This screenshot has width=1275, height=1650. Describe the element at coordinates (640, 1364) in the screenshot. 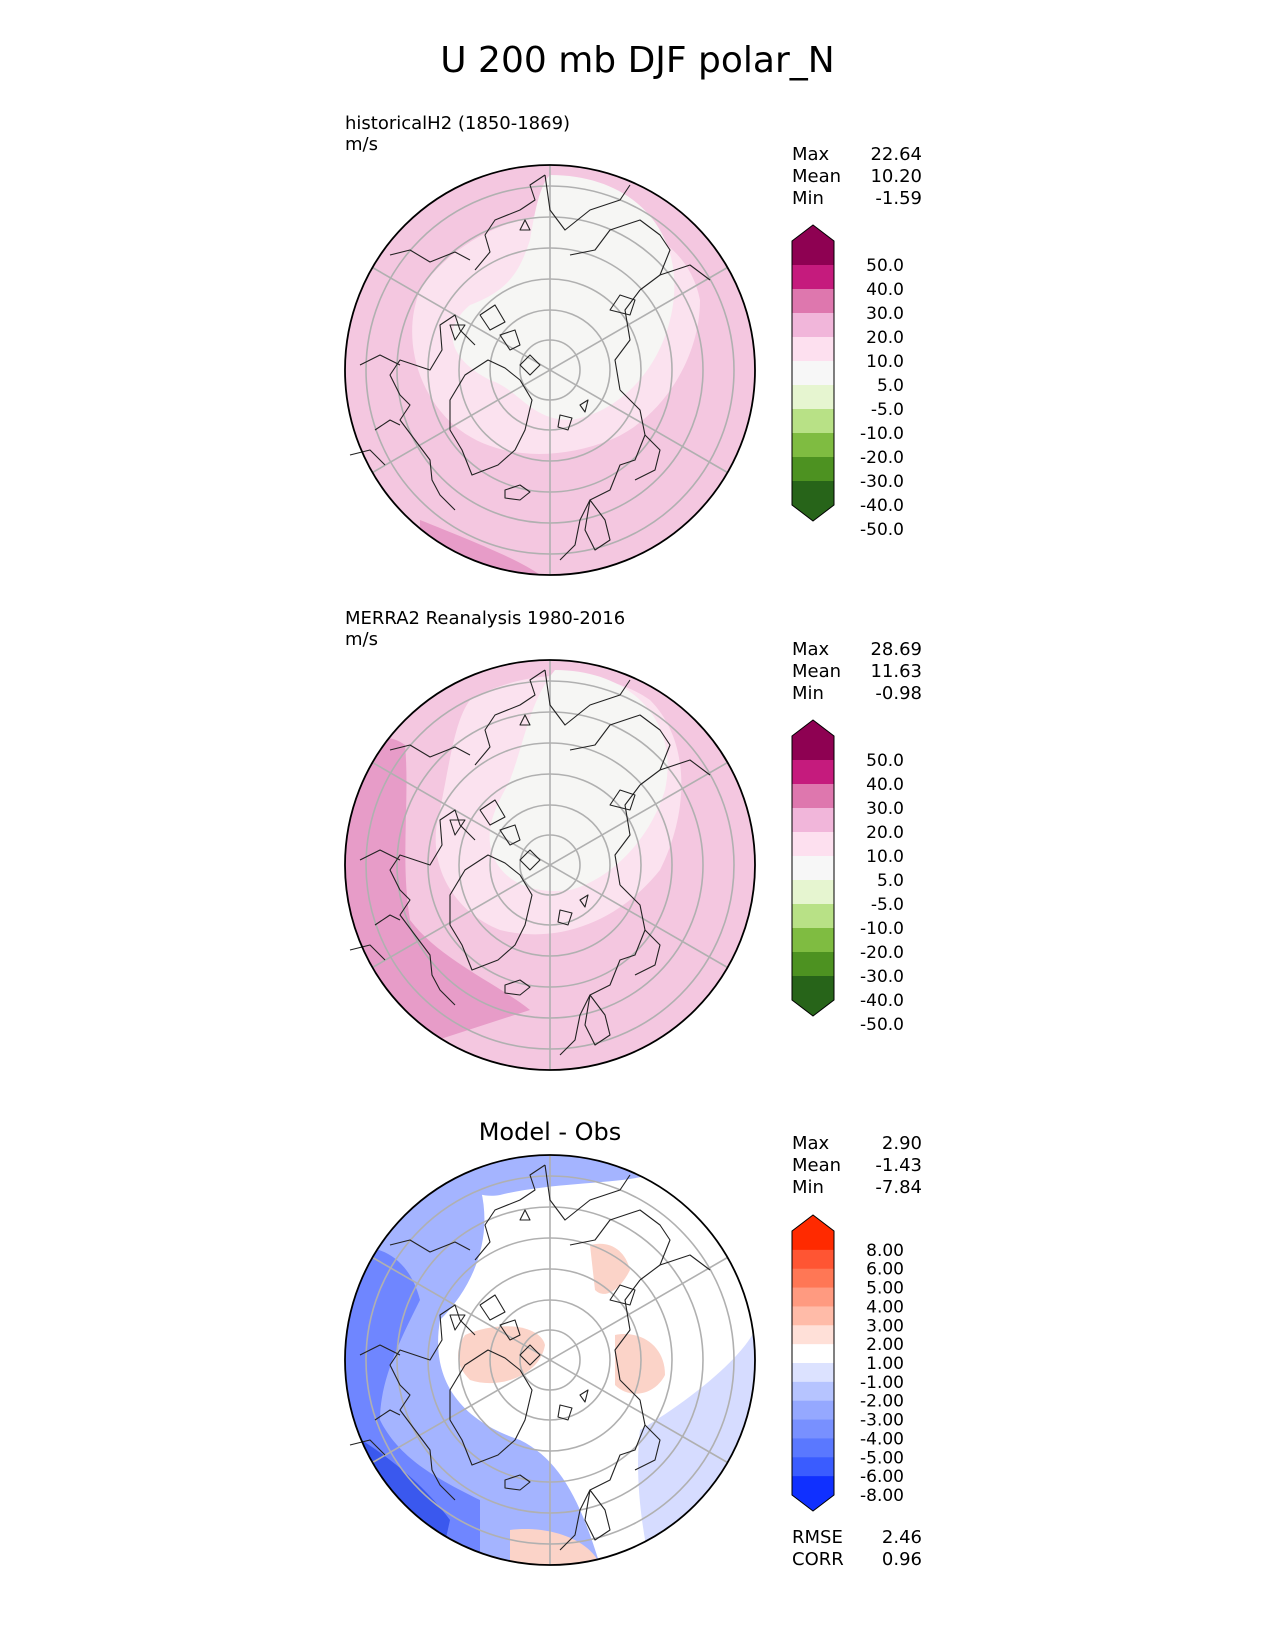

I see `panel3-field-red-b` at that location.